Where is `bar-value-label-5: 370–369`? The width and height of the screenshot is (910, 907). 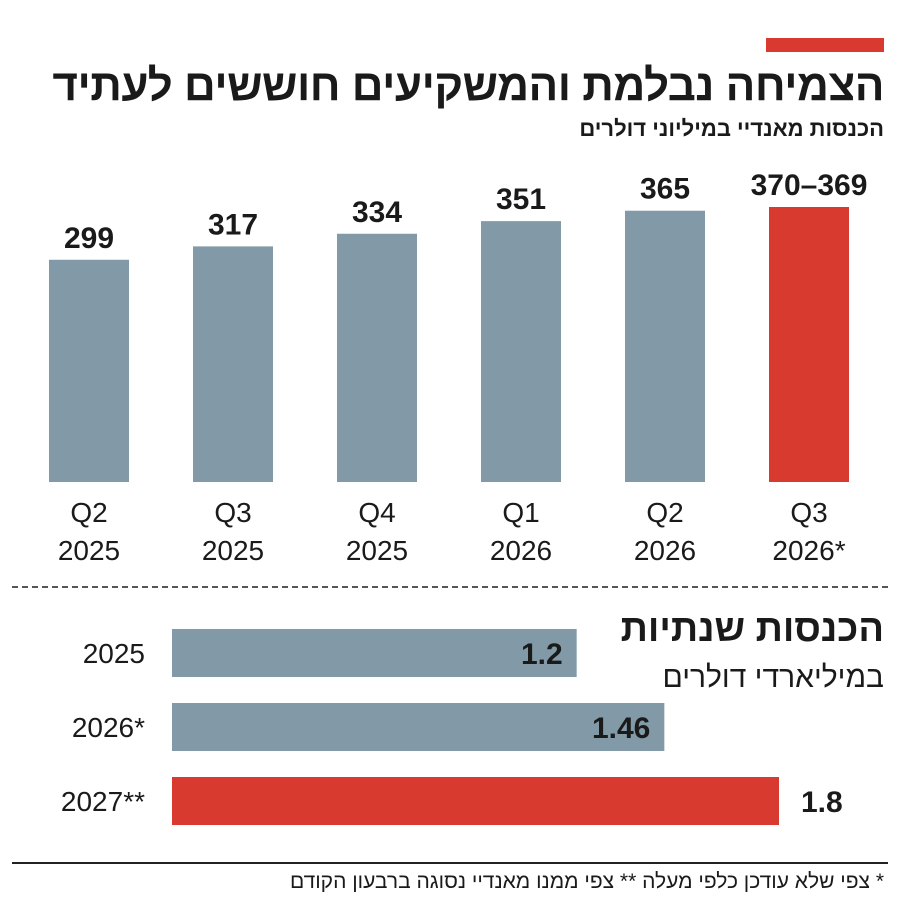 bar-value-label-5: 370–369 is located at coordinates (809, 185).